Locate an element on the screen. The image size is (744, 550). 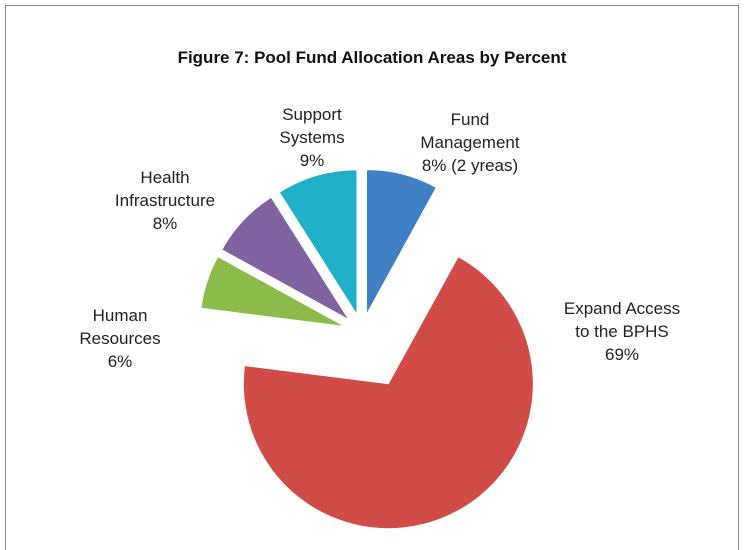
slice-label: Health Infrastructure is located at coordinates (165, 189).